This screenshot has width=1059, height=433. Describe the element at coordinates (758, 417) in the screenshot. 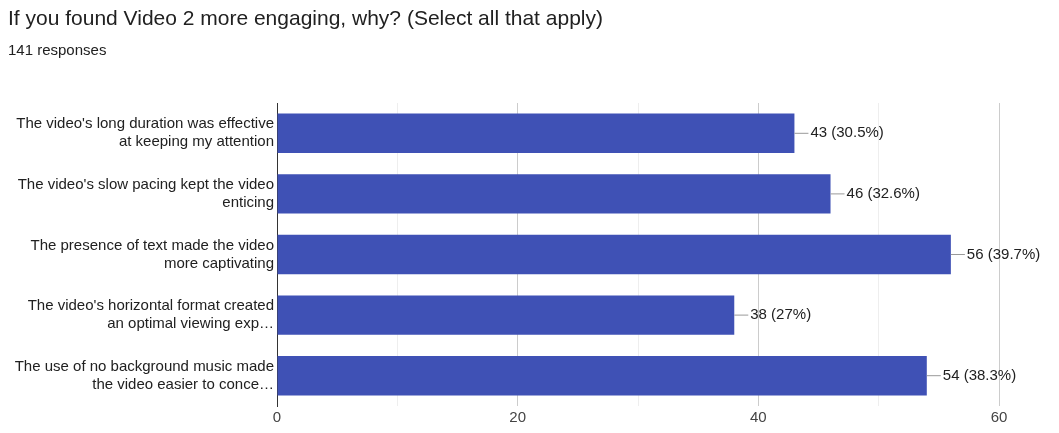

I see `x-tick-label: 40` at that location.